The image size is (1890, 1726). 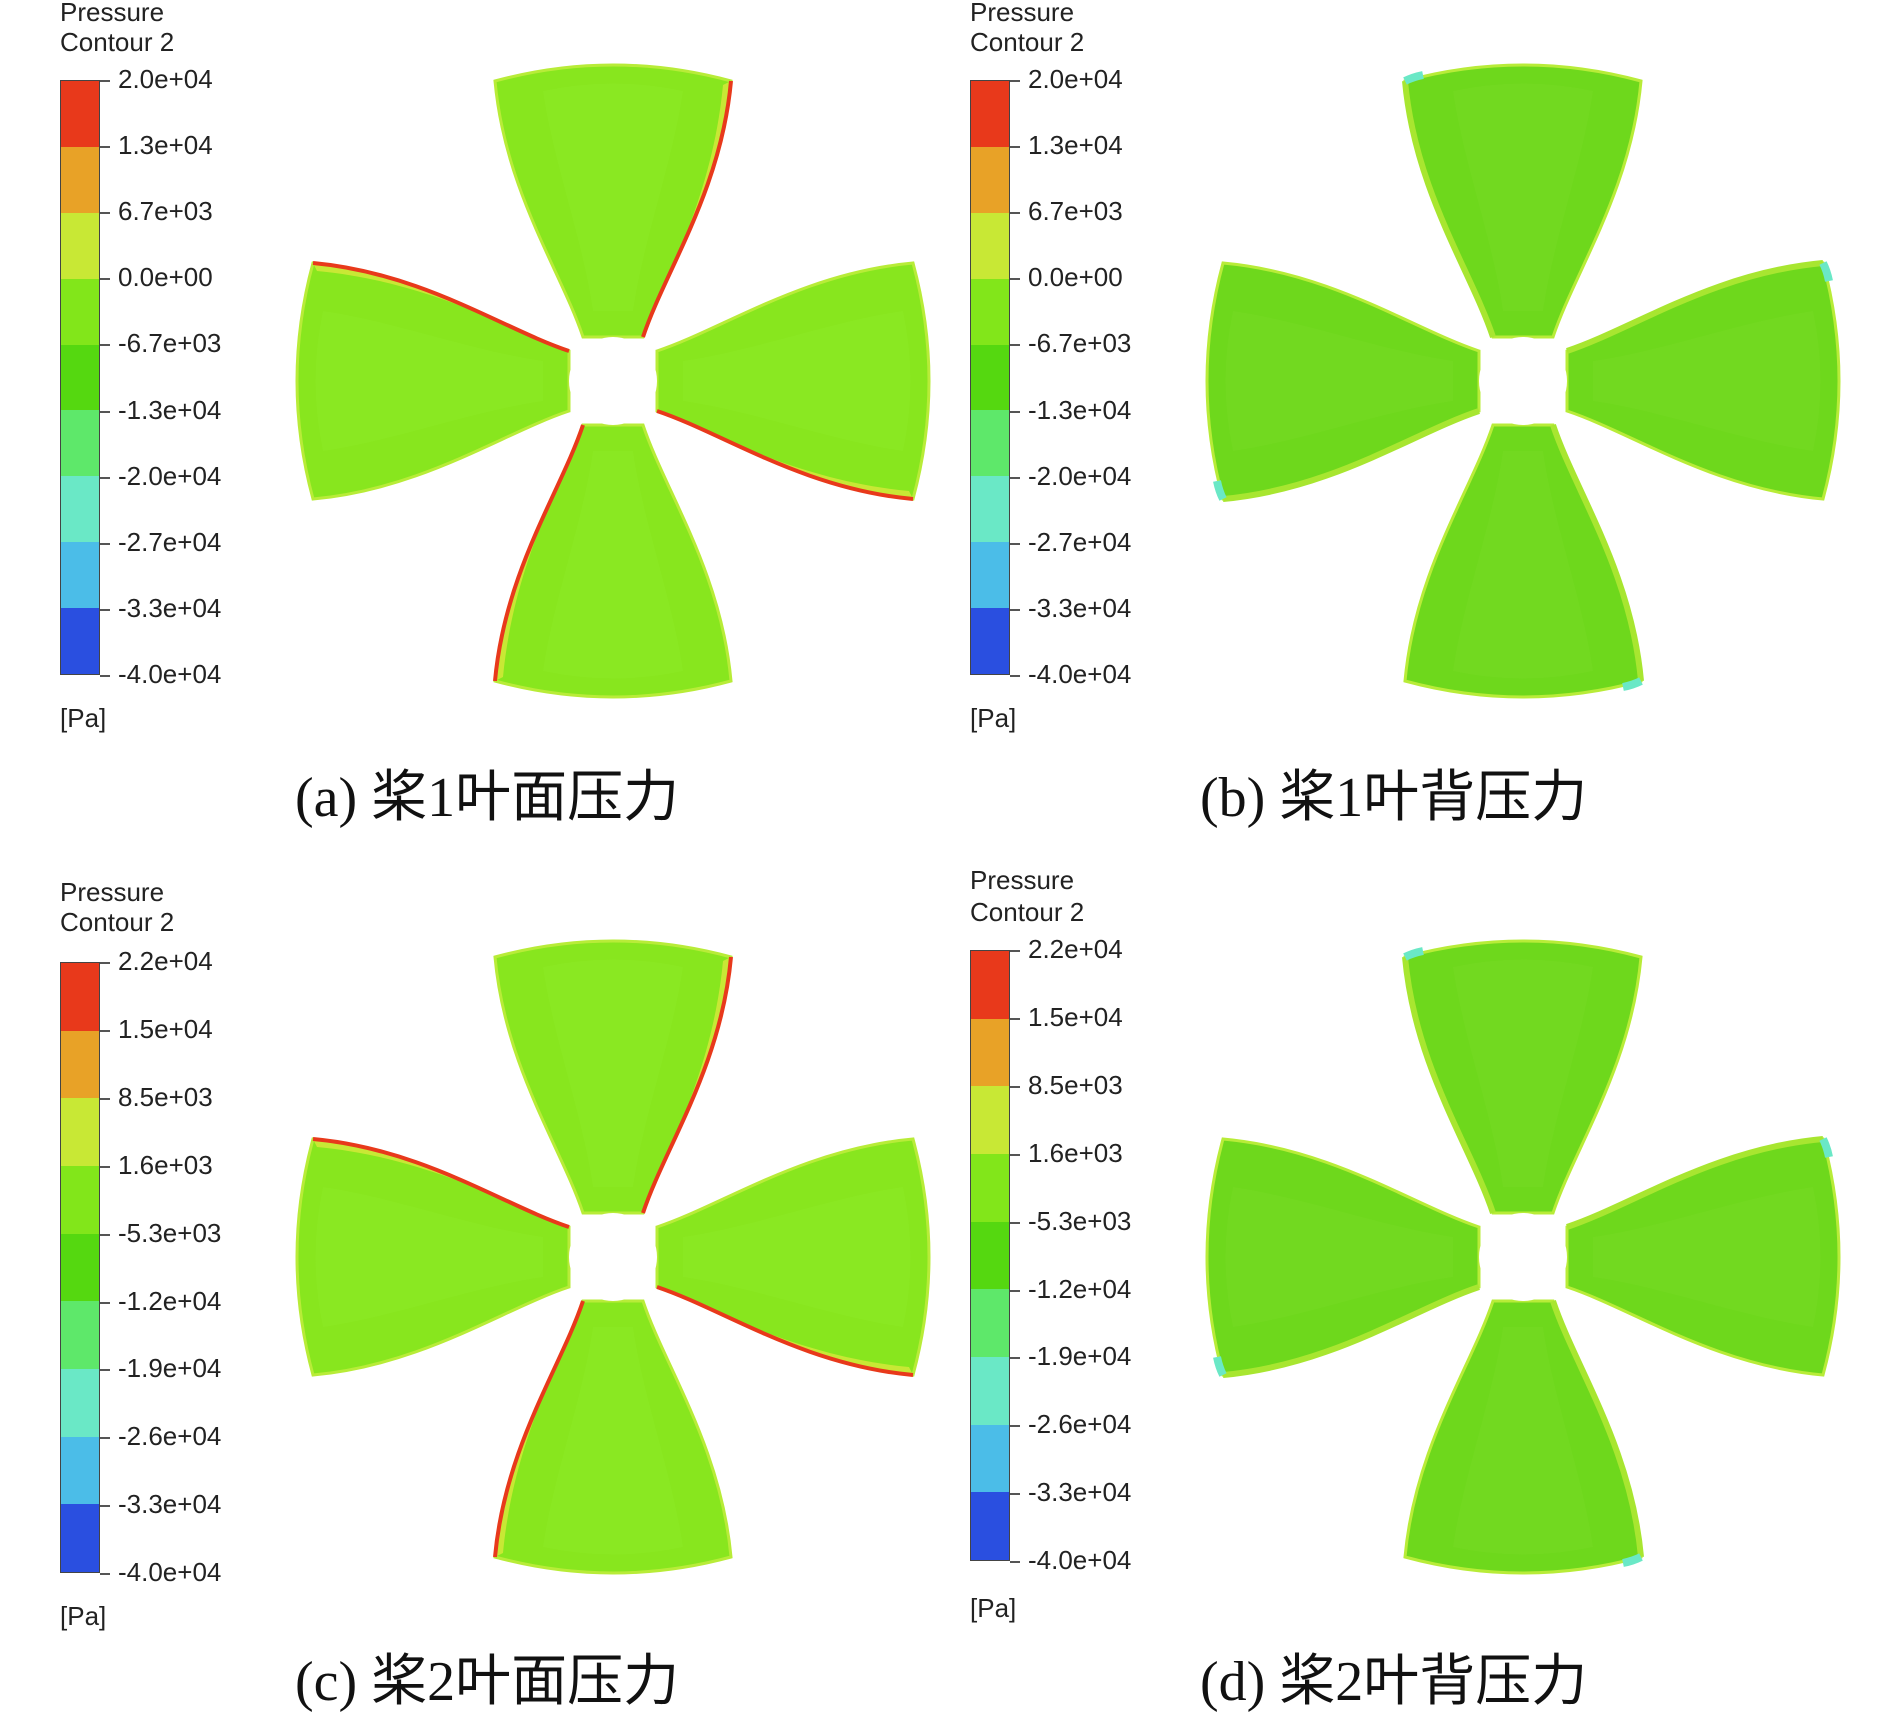 I want to click on tick-label: -1.3e+04, so click(x=170, y=409).